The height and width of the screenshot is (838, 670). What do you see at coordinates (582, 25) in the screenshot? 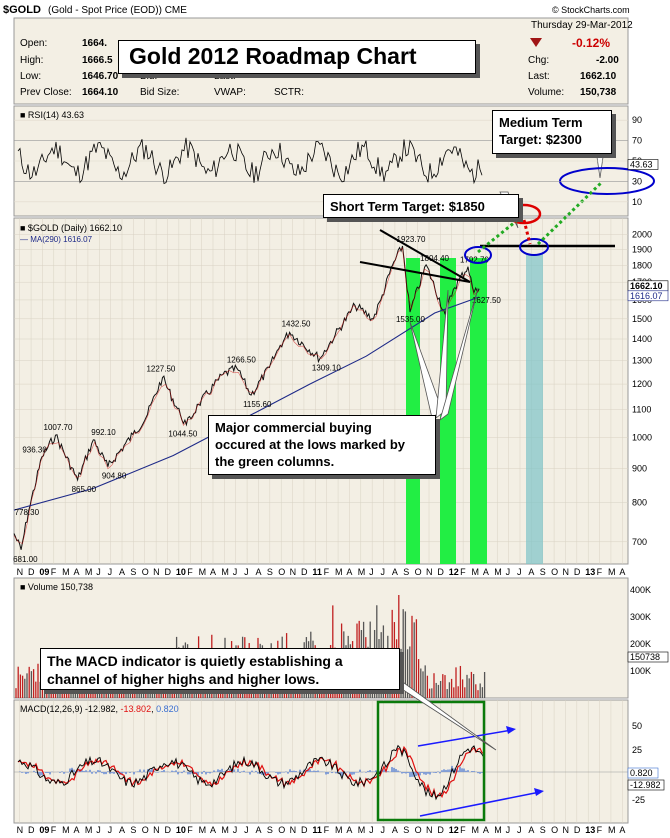
I see `quote-date: Thursday 29-Mar-2012` at bounding box center [582, 25].